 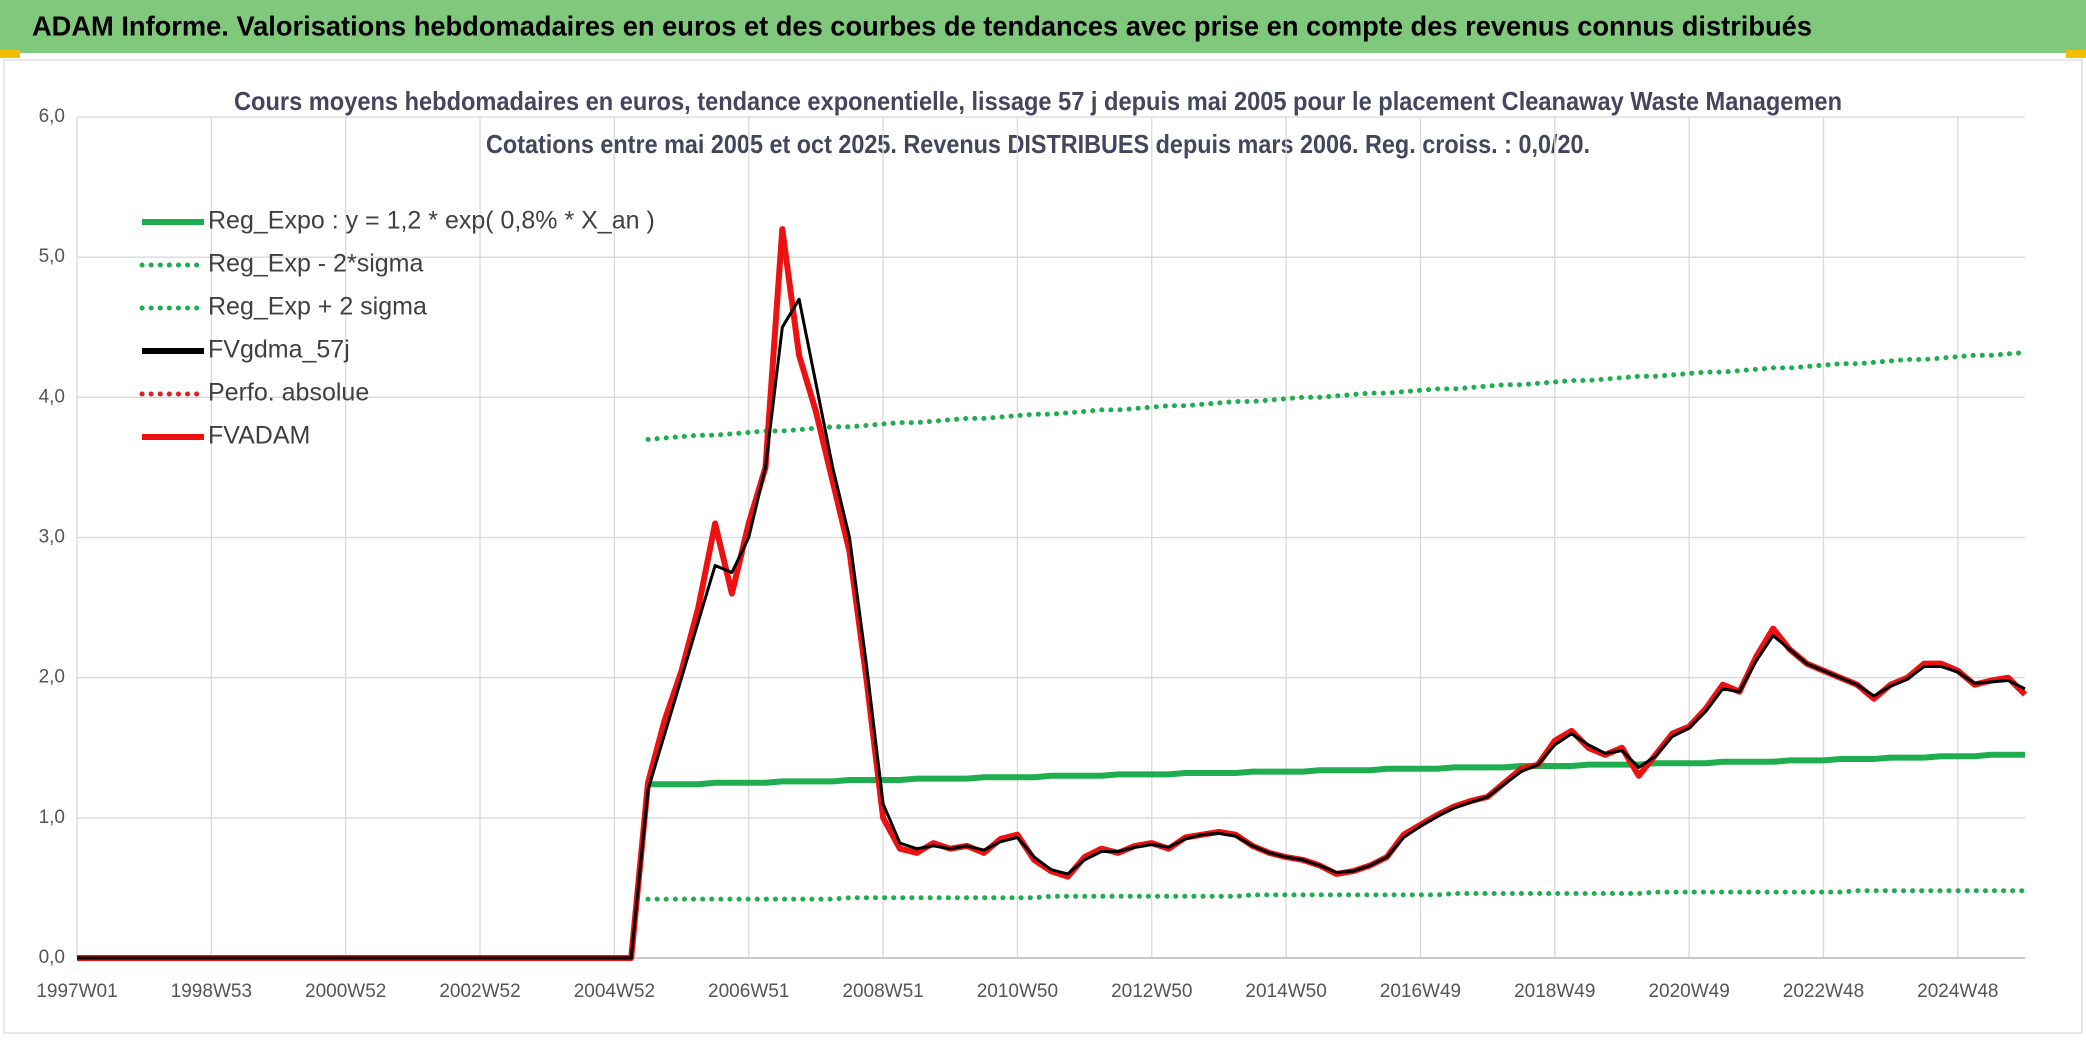 I want to click on x-tick-label: 2020W49, so click(x=1688, y=991).